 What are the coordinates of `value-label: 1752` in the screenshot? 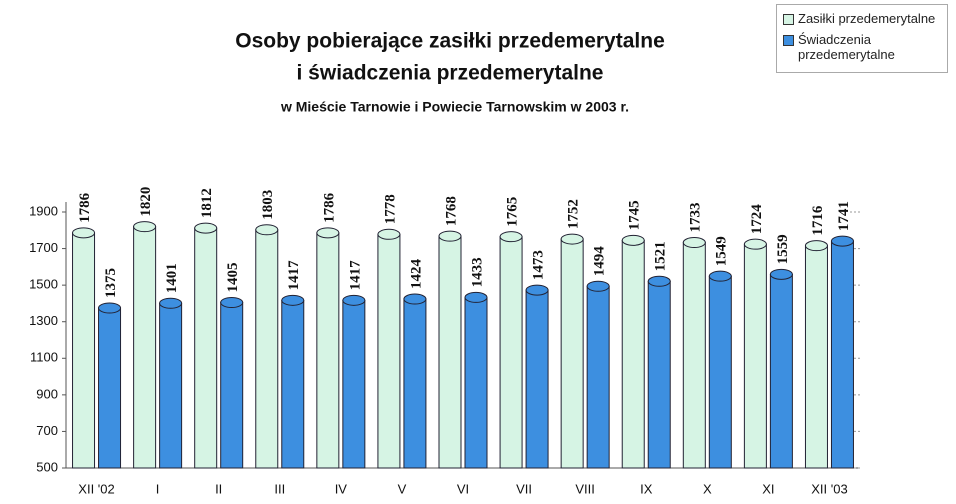 It's located at (574, 214).